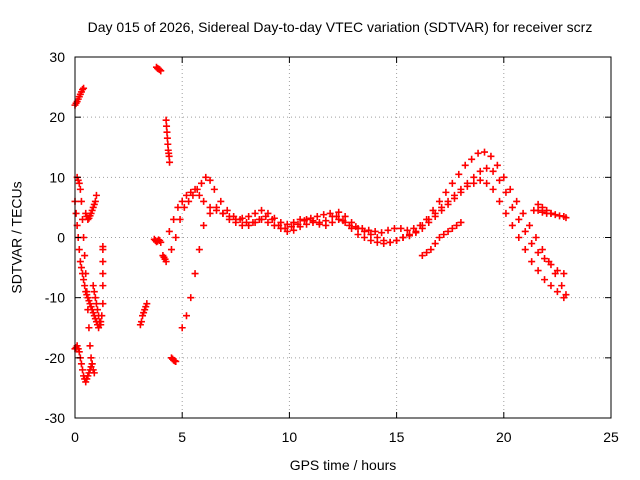 This screenshot has height=480, width=640. What do you see at coordinates (343, 465) in the screenshot?
I see `x-axis-label: GPS time / hours` at bounding box center [343, 465].